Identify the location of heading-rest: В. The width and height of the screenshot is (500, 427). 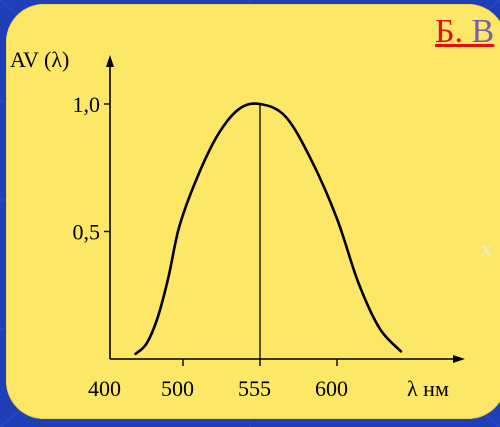
(483, 31).